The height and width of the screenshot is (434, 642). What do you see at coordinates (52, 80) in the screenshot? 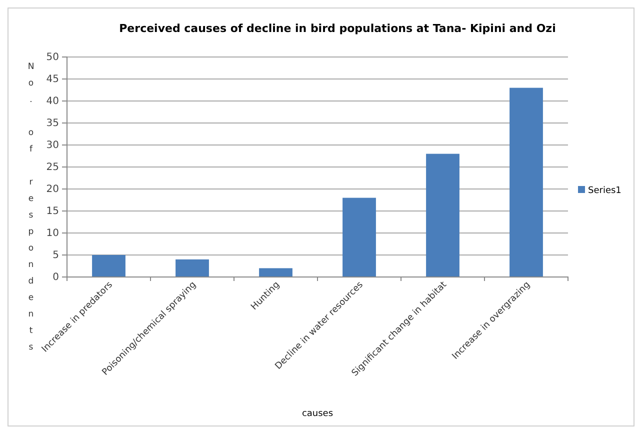
I see `y-tick-label: 45` at bounding box center [52, 80].